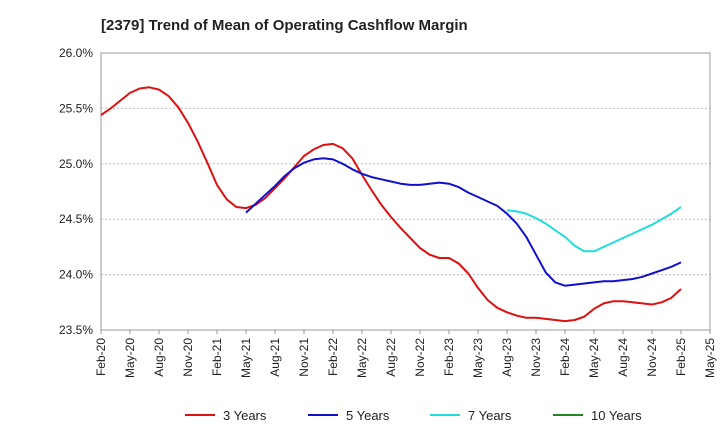 This screenshot has height=440, width=720. Describe the element at coordinates (623, 357) in the screenshot. I see `x-tick-label: Aug-24` at that location.